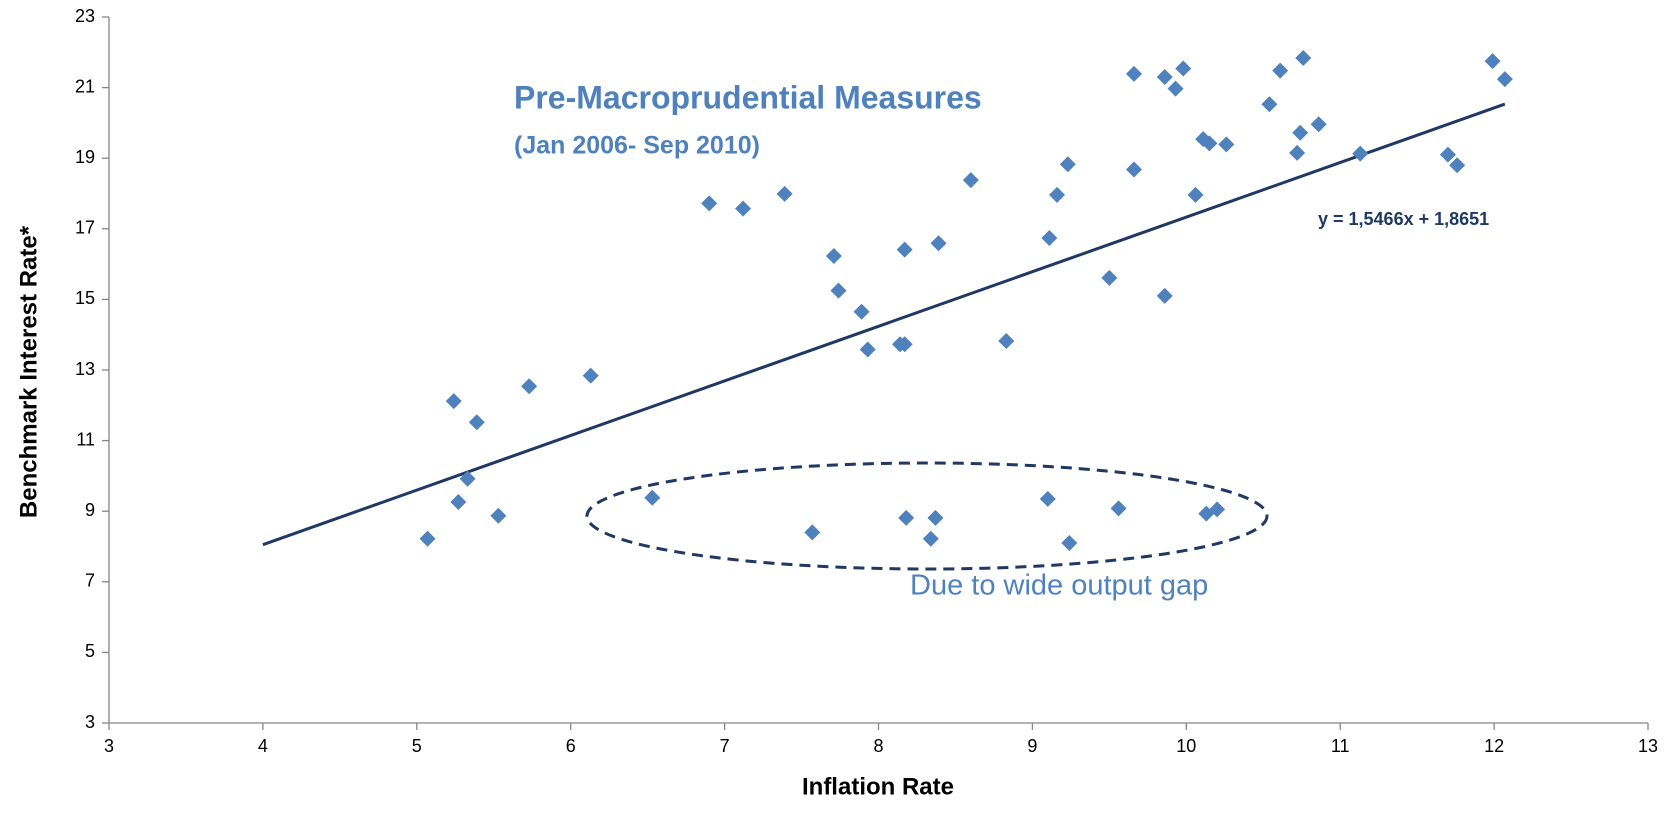 Image resolution: width=1675 pixels, height=813 pixels. Describe the element at coordinates (109, 746) in the screenshot. I see `x-tick-label: 3` at that location.